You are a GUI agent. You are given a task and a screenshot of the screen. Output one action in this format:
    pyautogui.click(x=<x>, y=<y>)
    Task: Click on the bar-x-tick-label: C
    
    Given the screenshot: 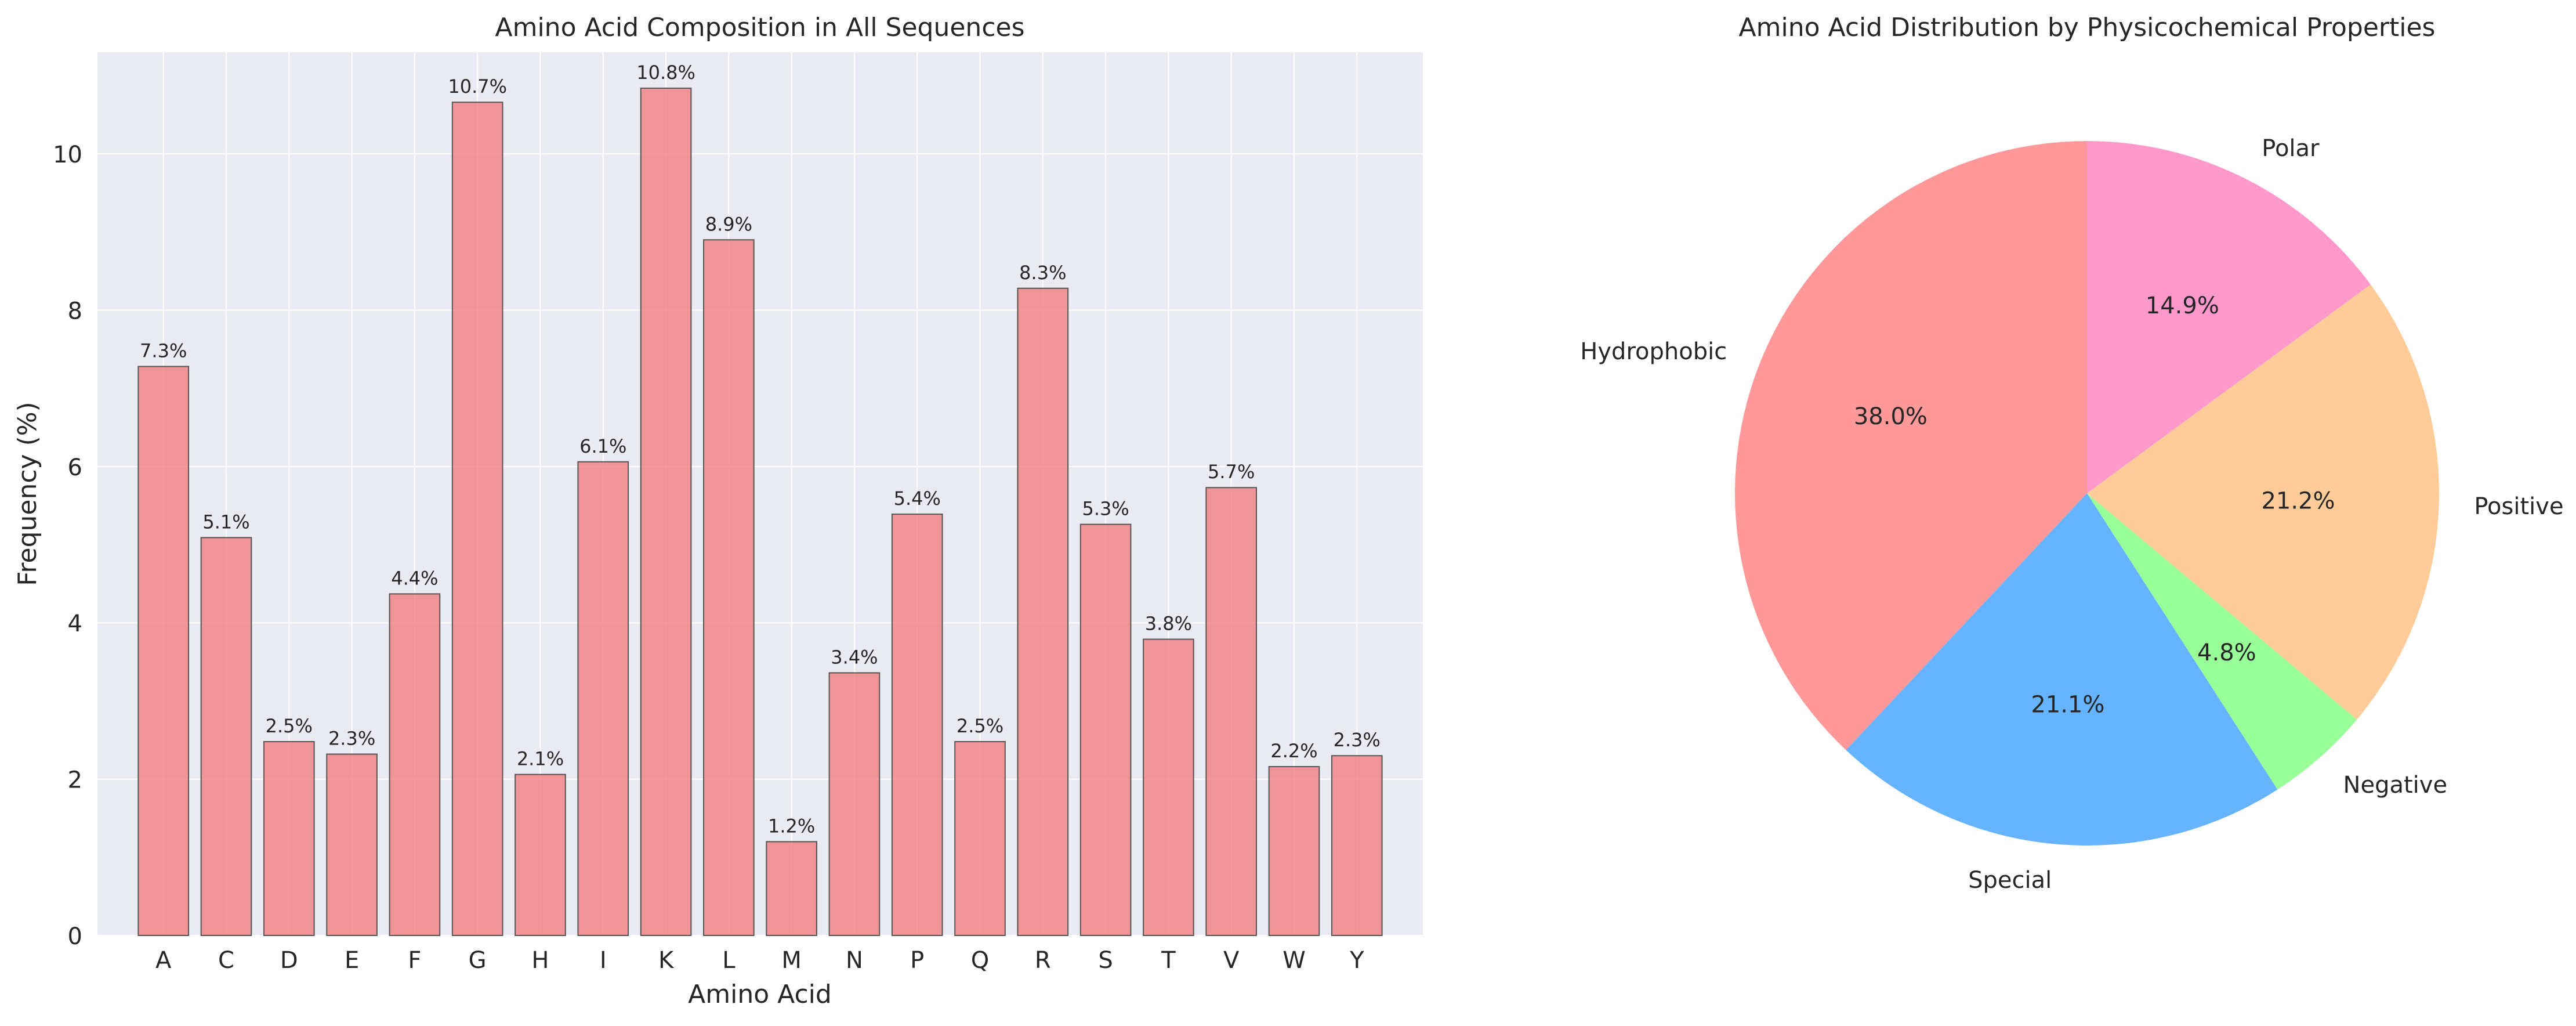 What is the action you would take?
    pyautogui.click(x=226, y=960)
    